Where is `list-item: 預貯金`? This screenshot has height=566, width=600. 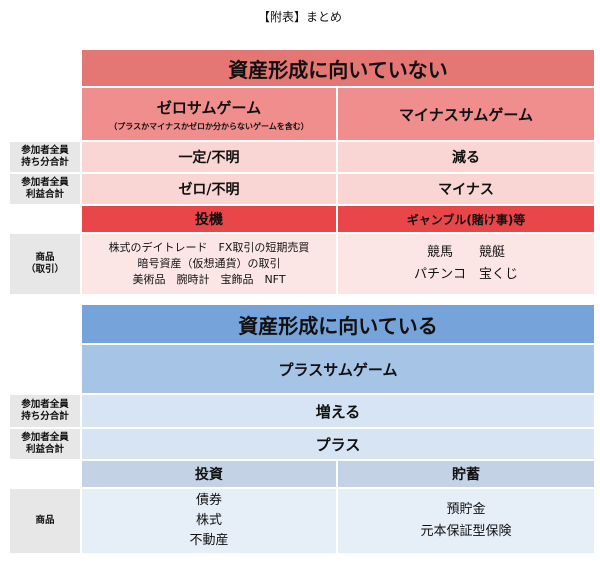 list-item: 預貯金 is located at coordinates (466, 509).